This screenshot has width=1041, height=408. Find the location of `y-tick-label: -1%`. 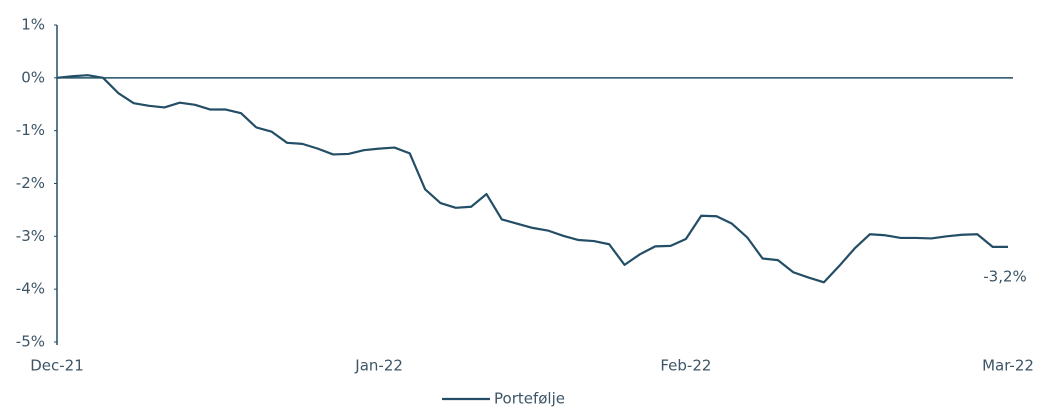

y-tick-label: -1% is located at coordinates (30, 130).